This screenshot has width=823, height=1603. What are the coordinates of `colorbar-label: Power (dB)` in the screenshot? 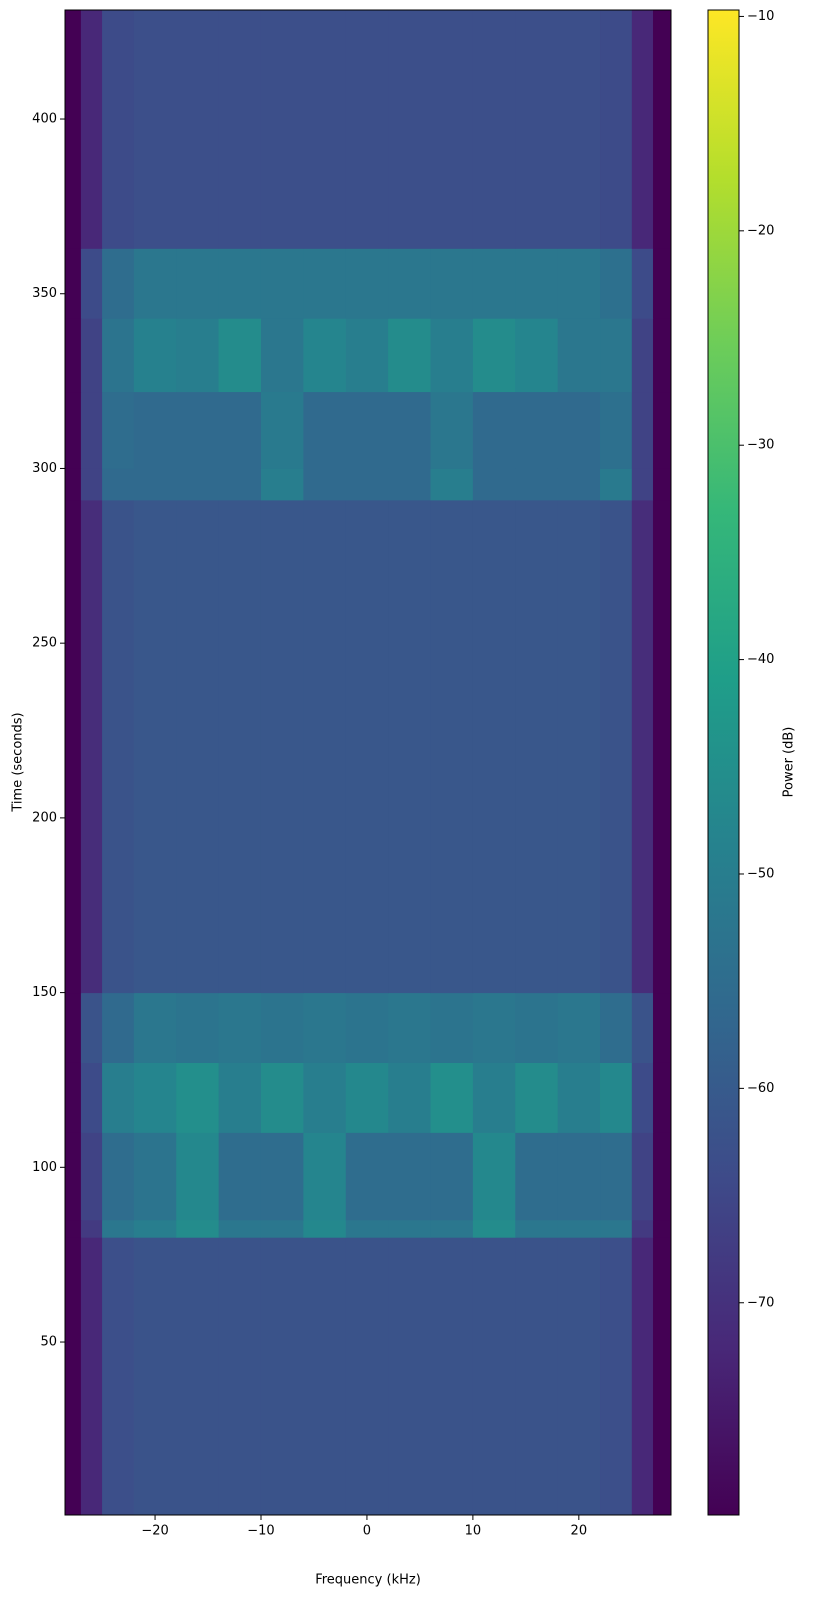 It's located at (789, 762).